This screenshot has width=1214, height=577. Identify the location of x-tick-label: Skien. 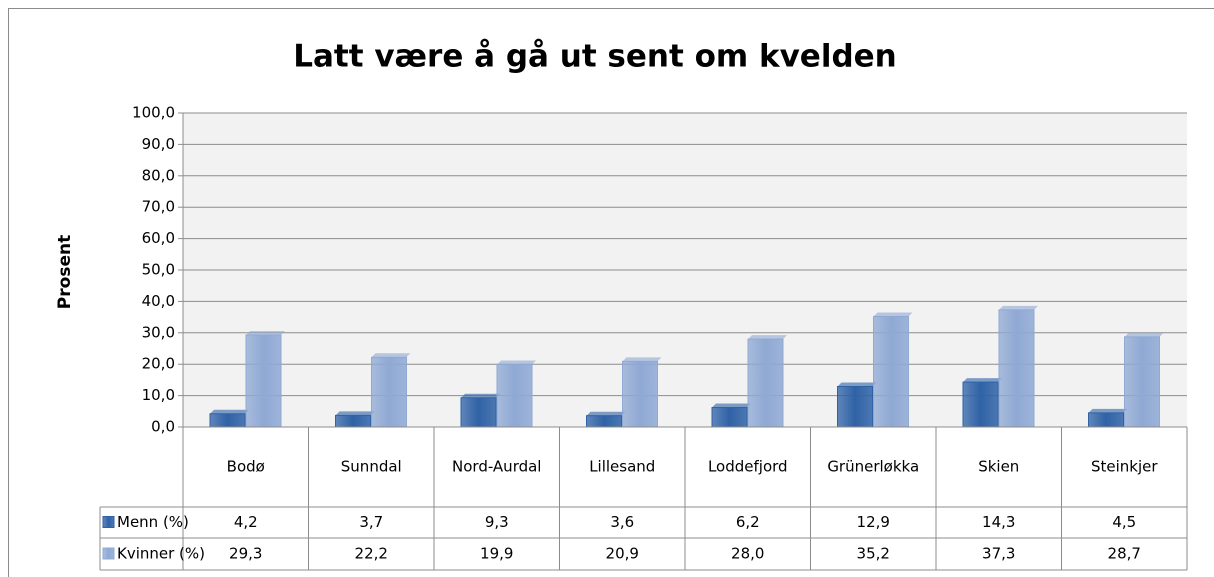
(998, 467).